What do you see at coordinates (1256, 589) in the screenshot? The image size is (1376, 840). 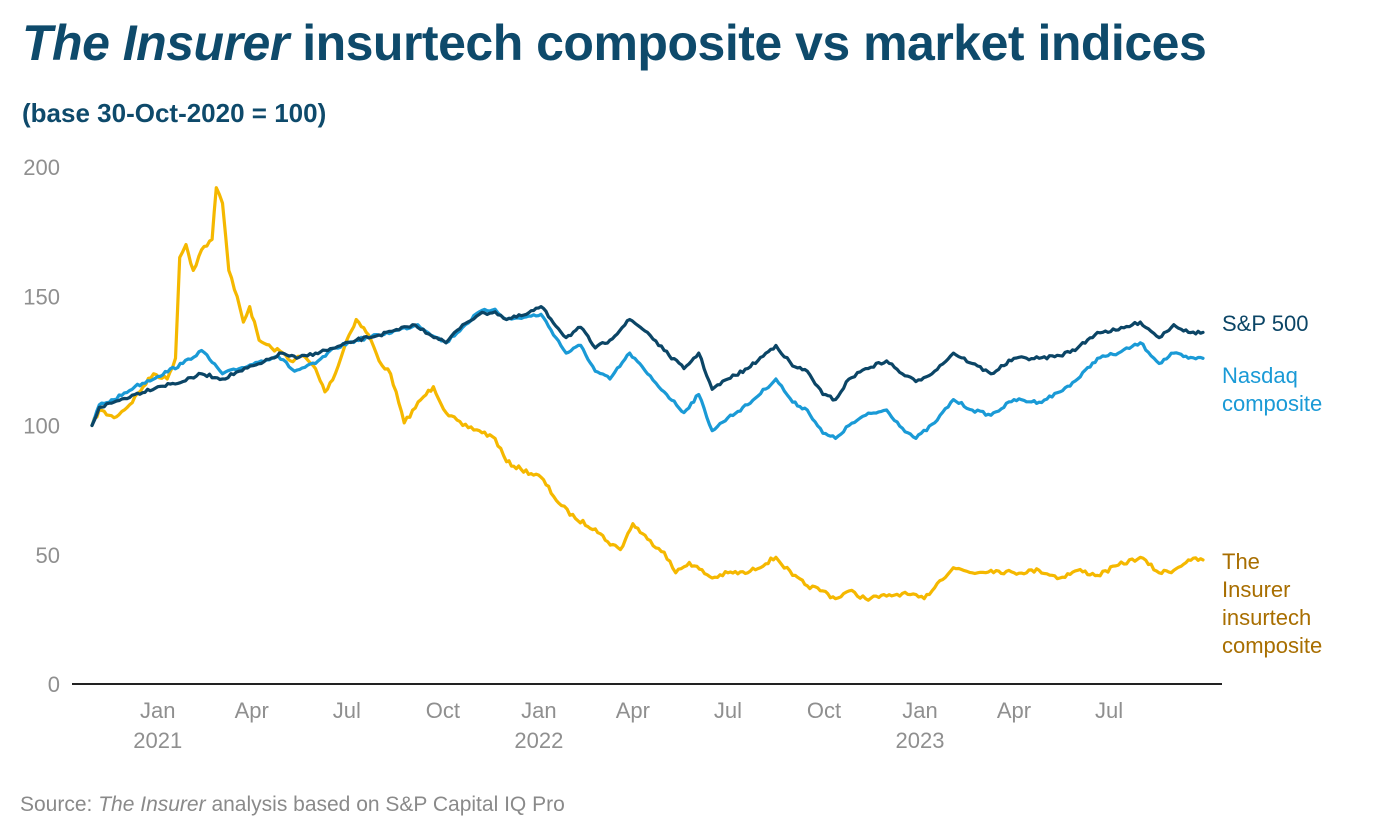 I see `series-label-insurtech: Insurer` at bounding box center [1256, 589].